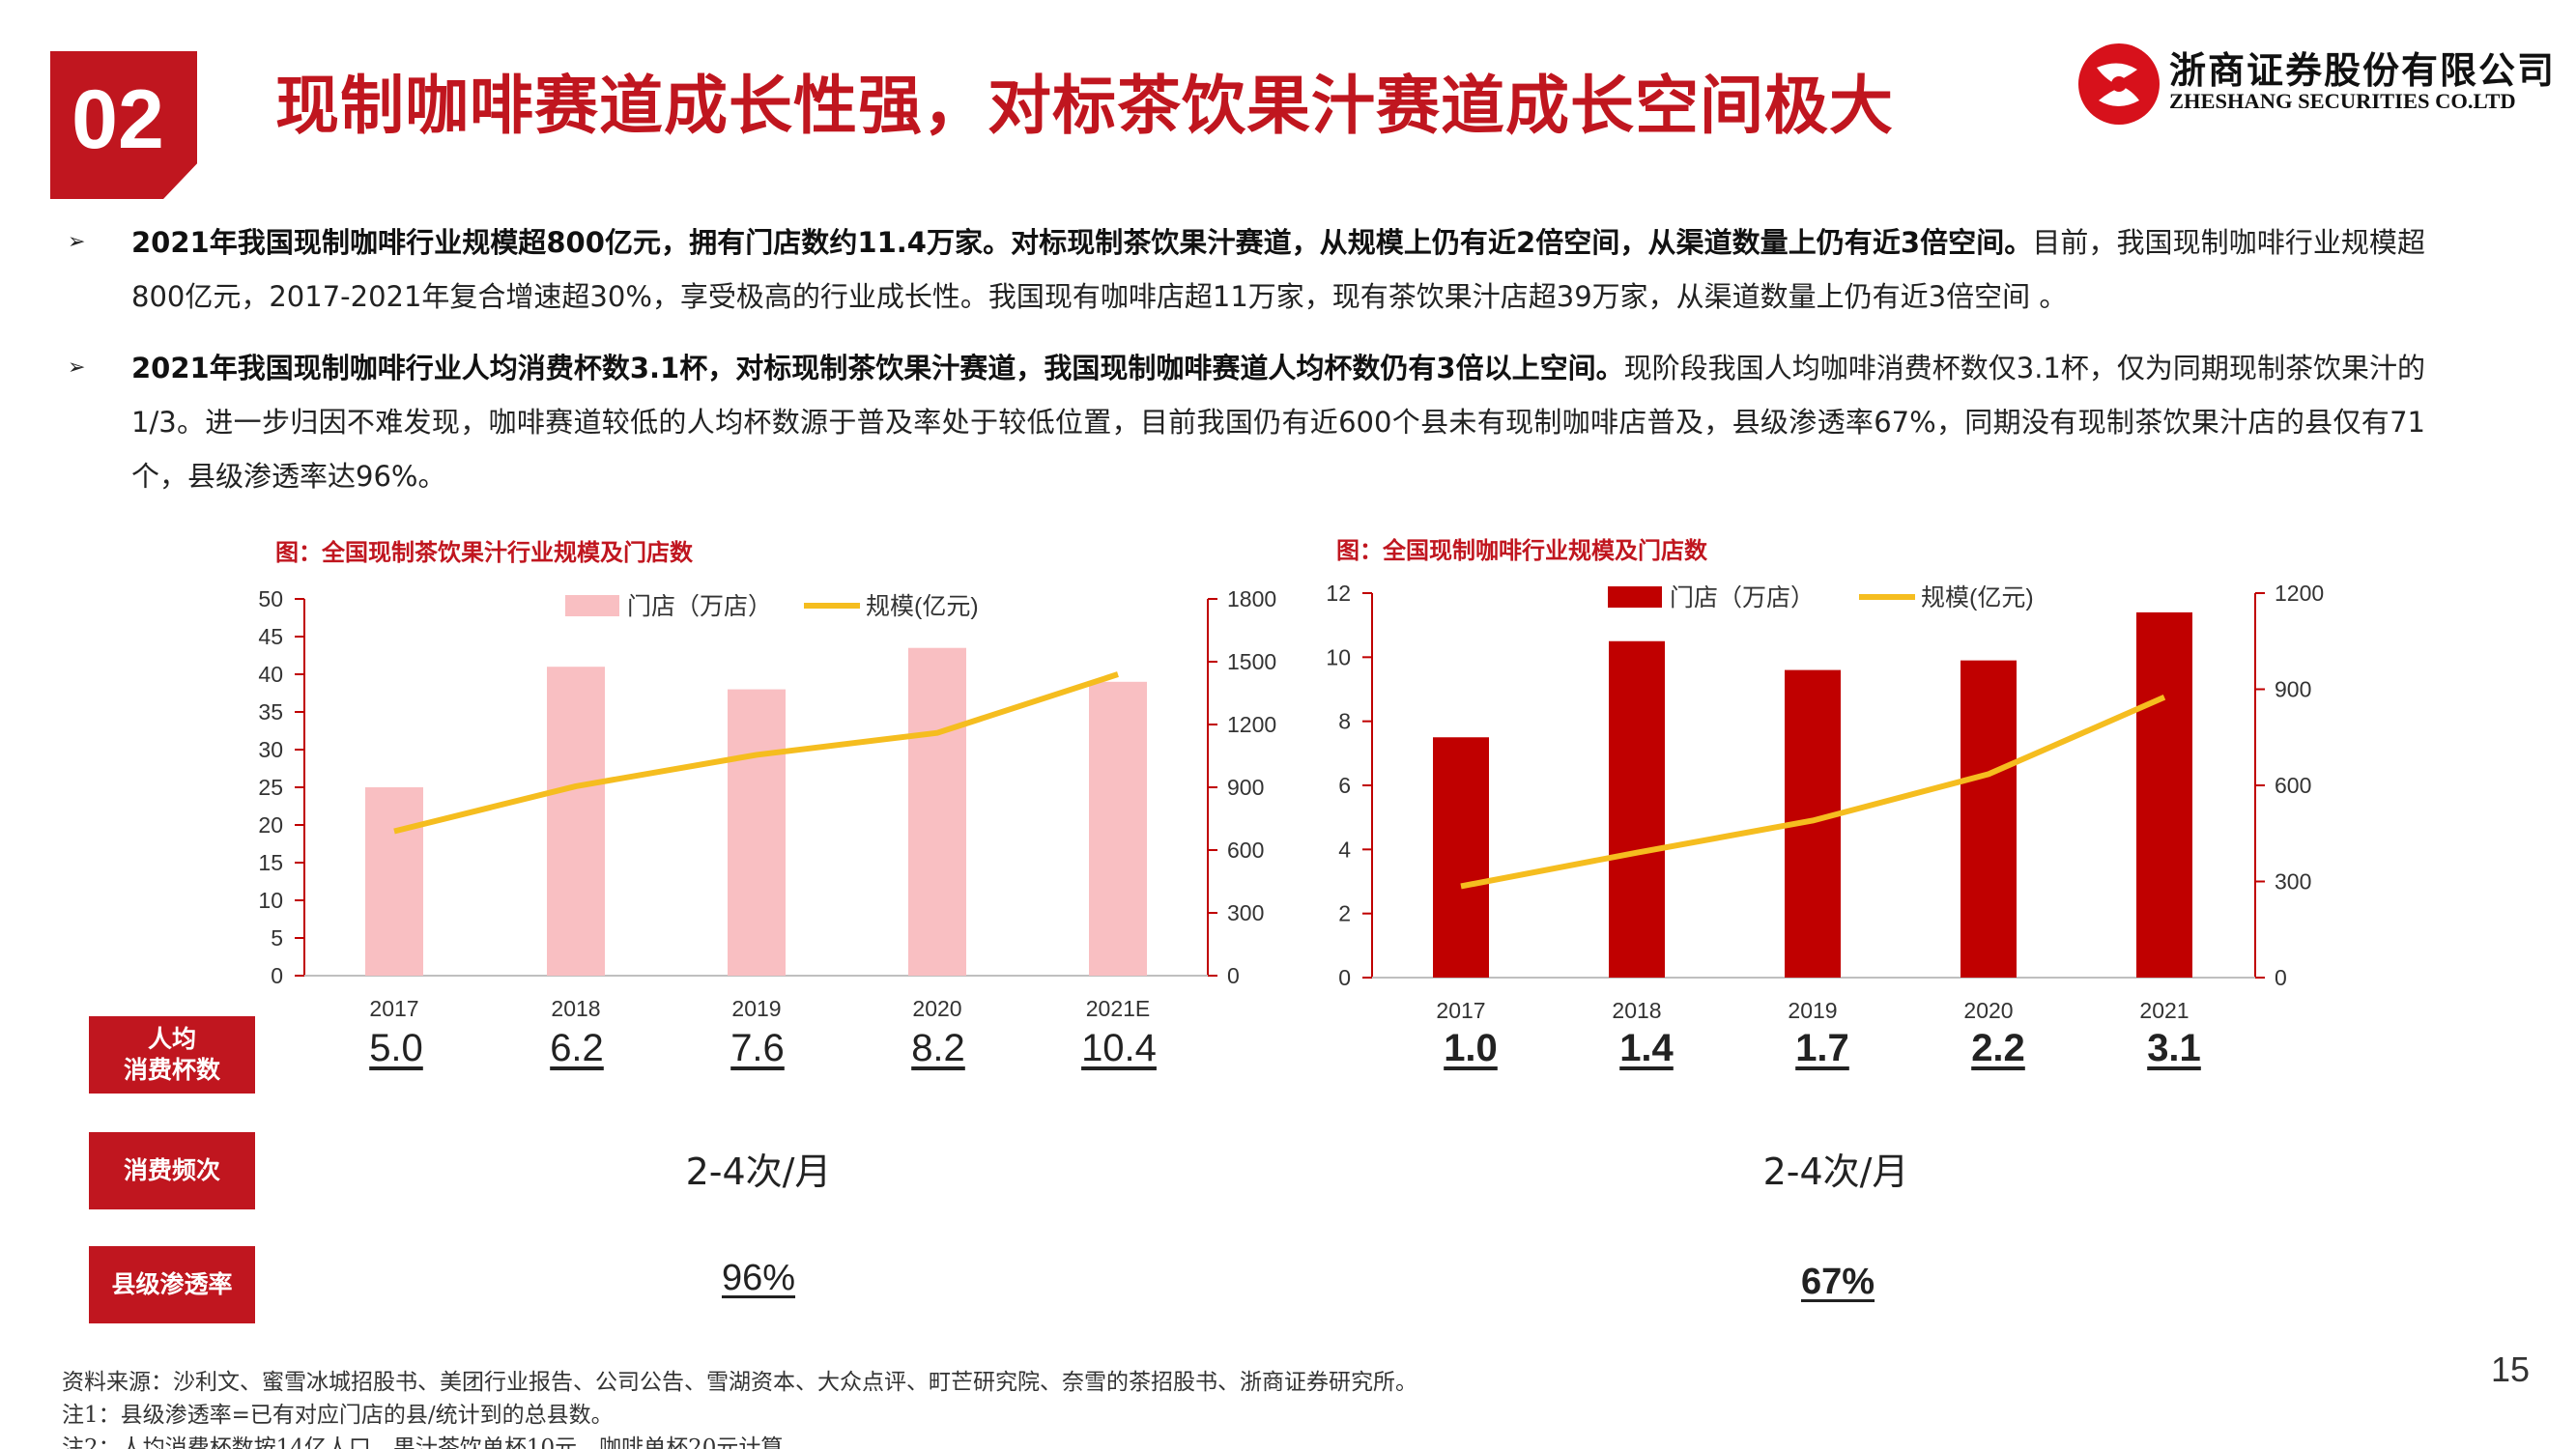 Image resolution: width=2576 pixels, height=1449 pixels. I want to click on tea-penetration: 96%, so click(759, 1278).